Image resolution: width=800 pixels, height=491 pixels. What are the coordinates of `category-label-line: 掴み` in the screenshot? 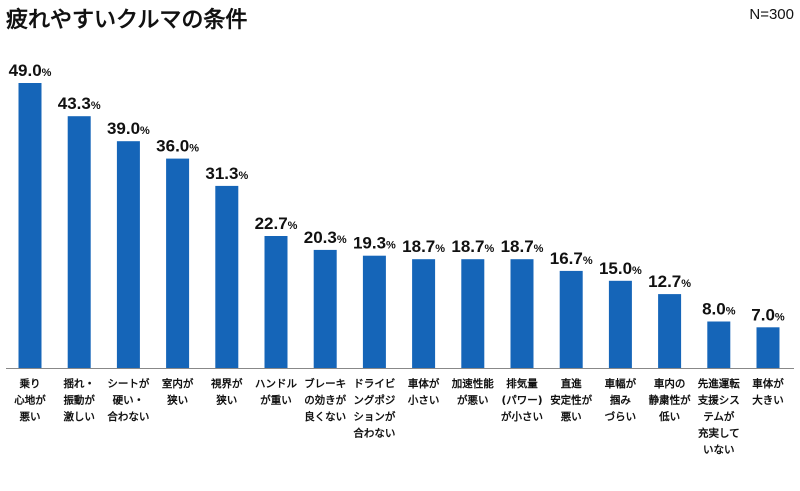 It's located at (620, 400).